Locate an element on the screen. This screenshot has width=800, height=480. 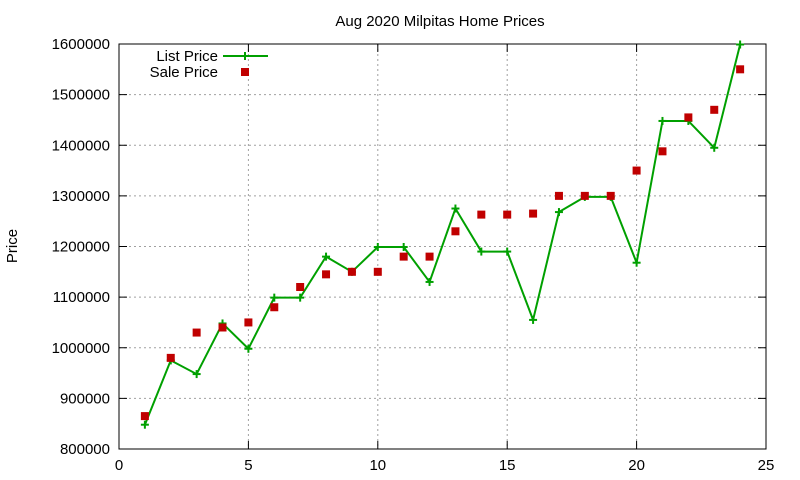
x-tick-label: 25 is located at coordinates (766, 465).